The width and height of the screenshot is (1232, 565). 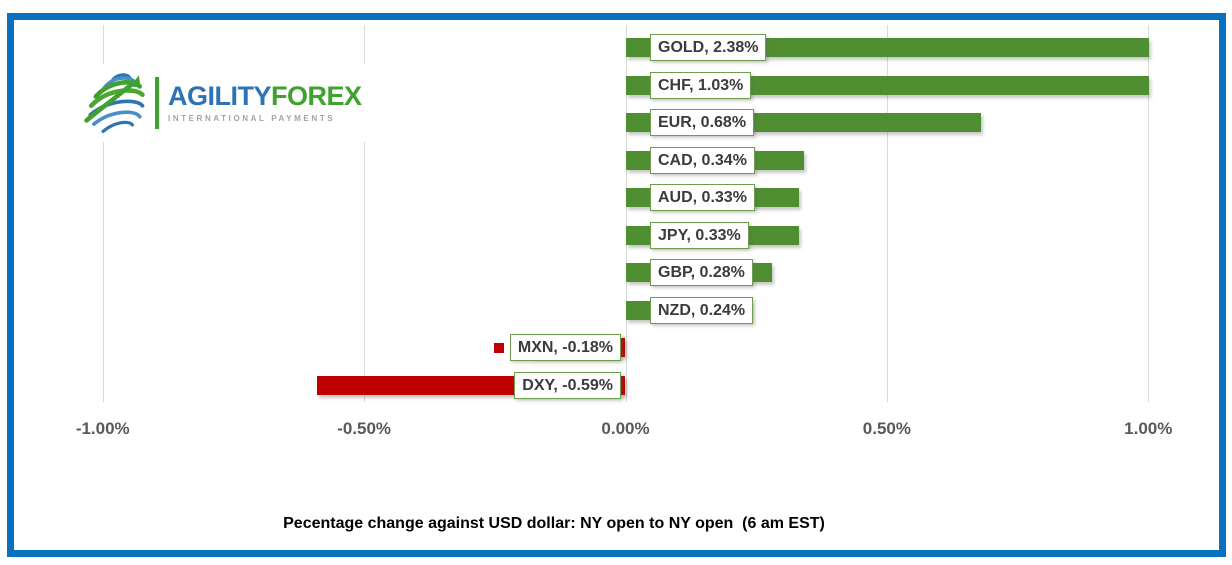 What do you see at coordinates (708, 47) in the screenshot?
I see `bar-label-gold: GOLD, 2.38%` at bounding box center [708, 47].